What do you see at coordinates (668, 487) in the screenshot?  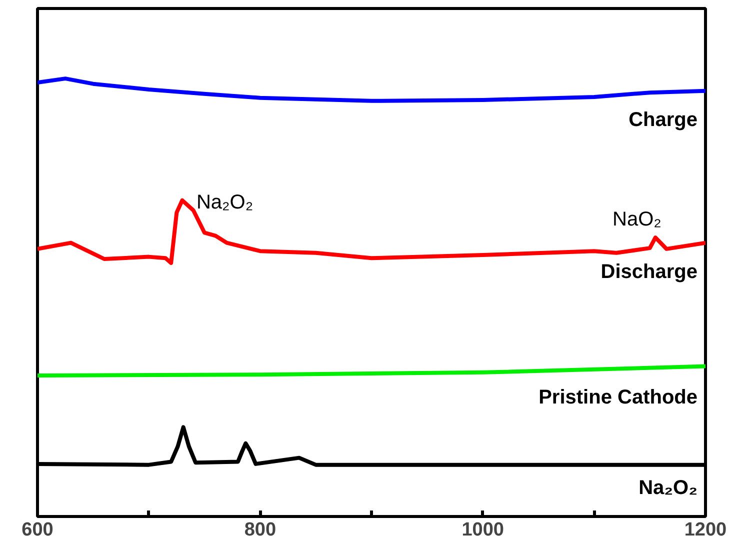 I see `series-label: Na₂O₂` at bounding box center [668, 487].